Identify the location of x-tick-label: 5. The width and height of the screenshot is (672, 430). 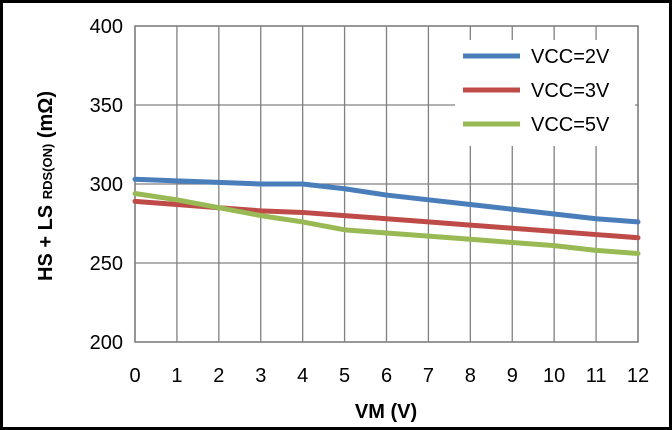
(344, 376).